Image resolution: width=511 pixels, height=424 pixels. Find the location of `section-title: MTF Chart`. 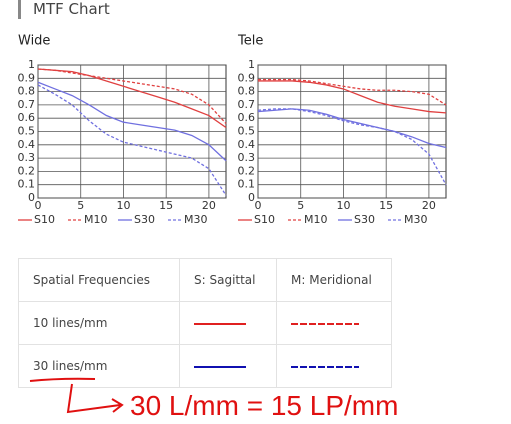

section-title: MTF Chart is located at coordinates (64, 9).